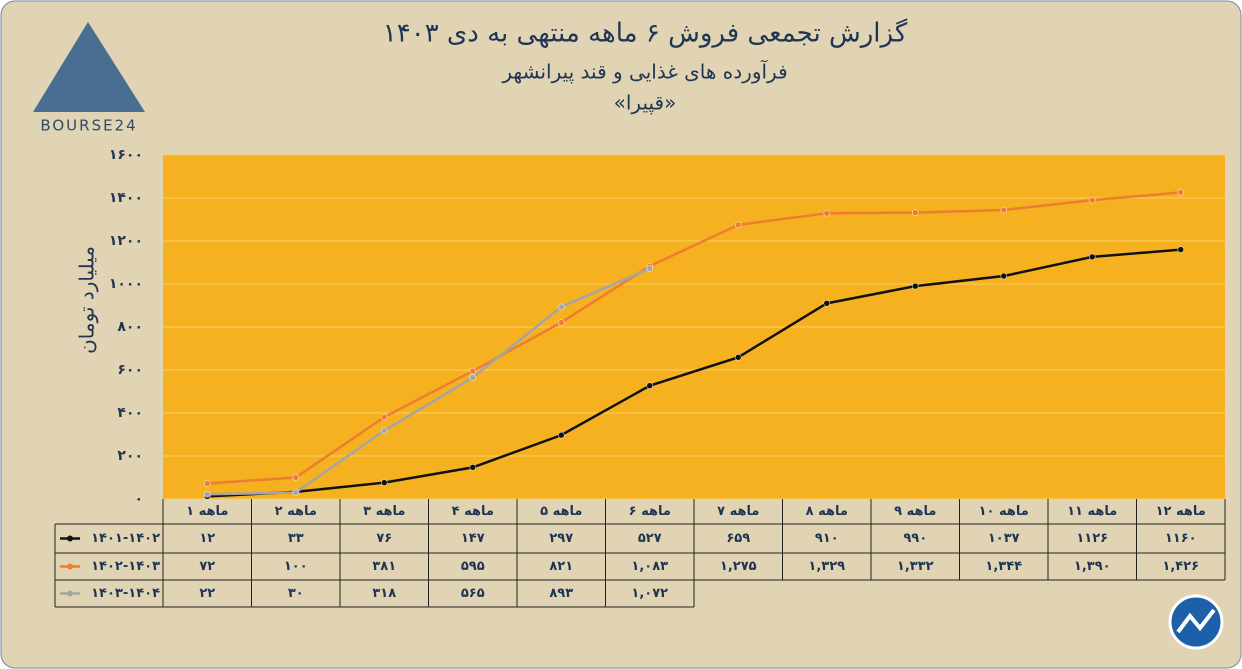 The height and width of the screenshot is (669, 1242). I want to click on table-value: ۷۲, so click(207, 566).